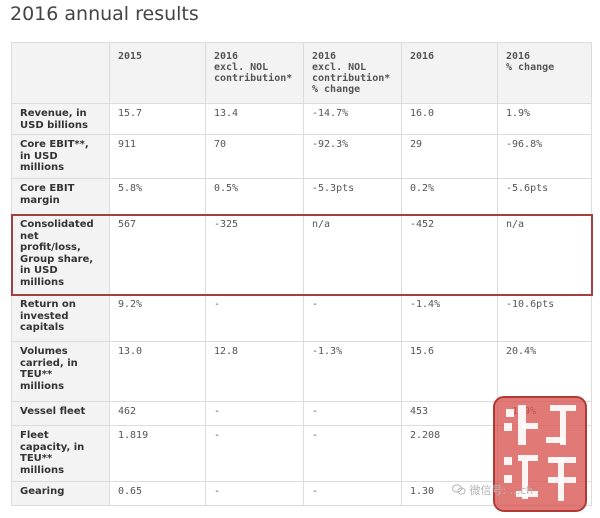 The width and height of the screenshot is (600, 518). I want to click on cell: 911, so click(157, 156).